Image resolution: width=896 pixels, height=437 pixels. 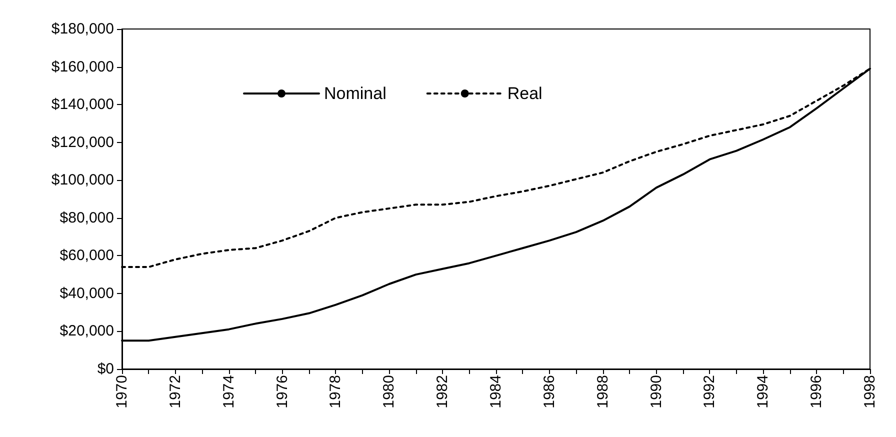 What do you see at coordinates (282, 391) in the screenshot?
I see `x-tick-label: 1976` at bounding box center [282, 391].